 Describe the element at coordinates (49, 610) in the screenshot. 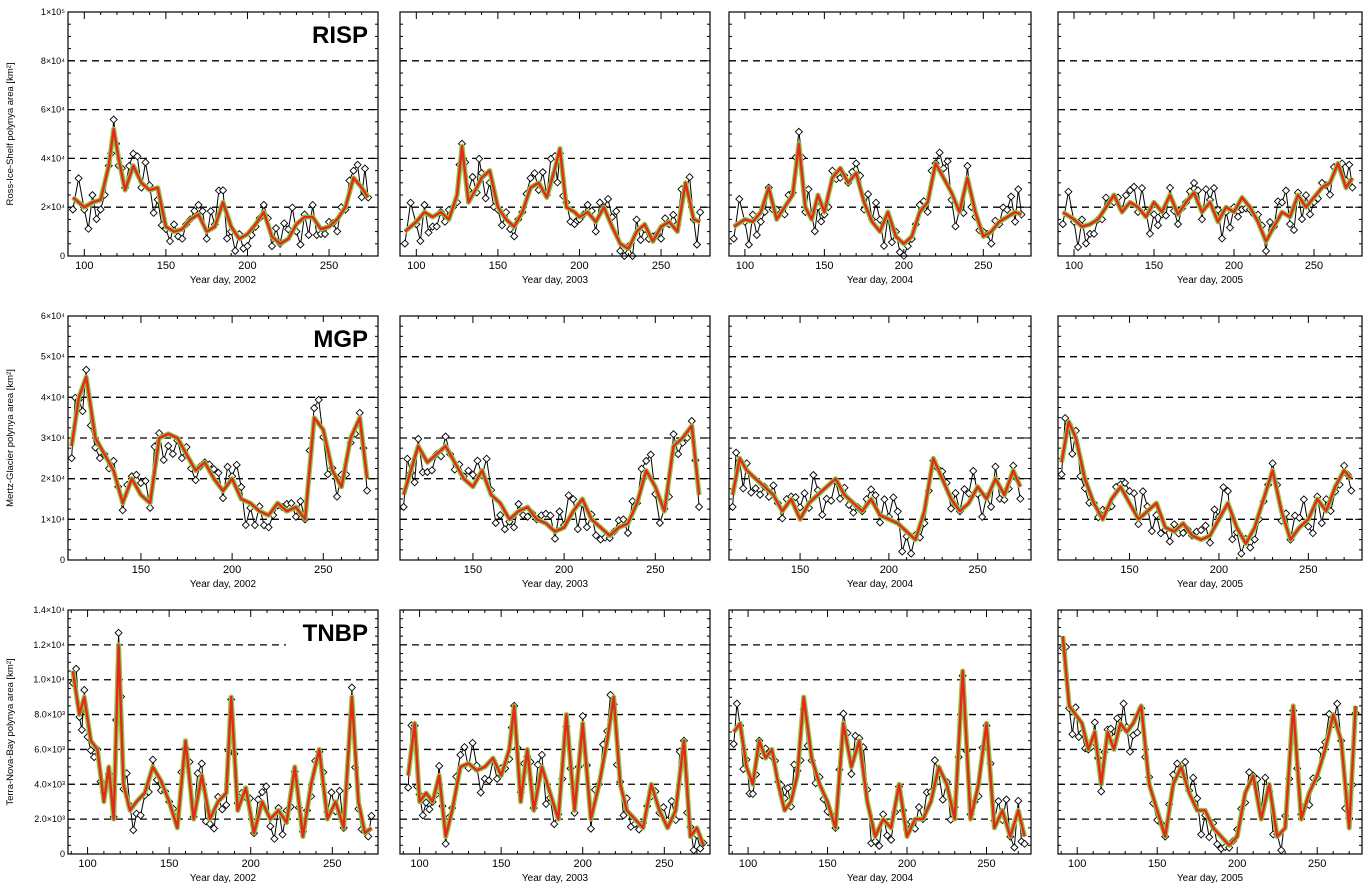

I see `y-tick-label: 1.4×10⁴` at that location.